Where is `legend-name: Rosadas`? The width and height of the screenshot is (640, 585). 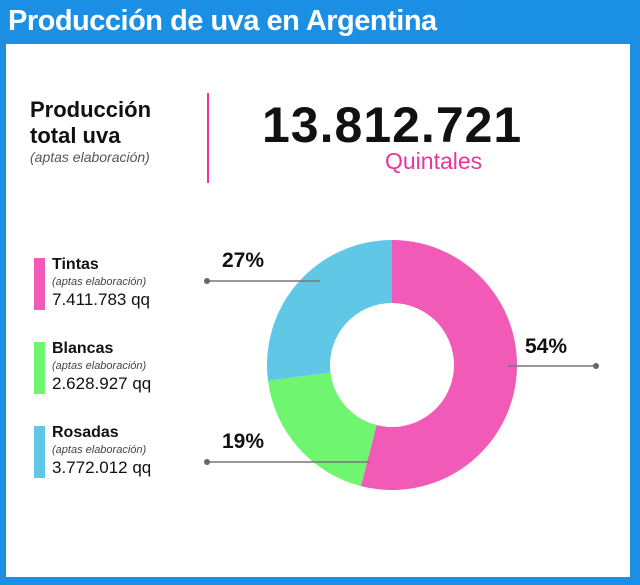 legend-name: Rosadas is located at coordinates (85, 432).